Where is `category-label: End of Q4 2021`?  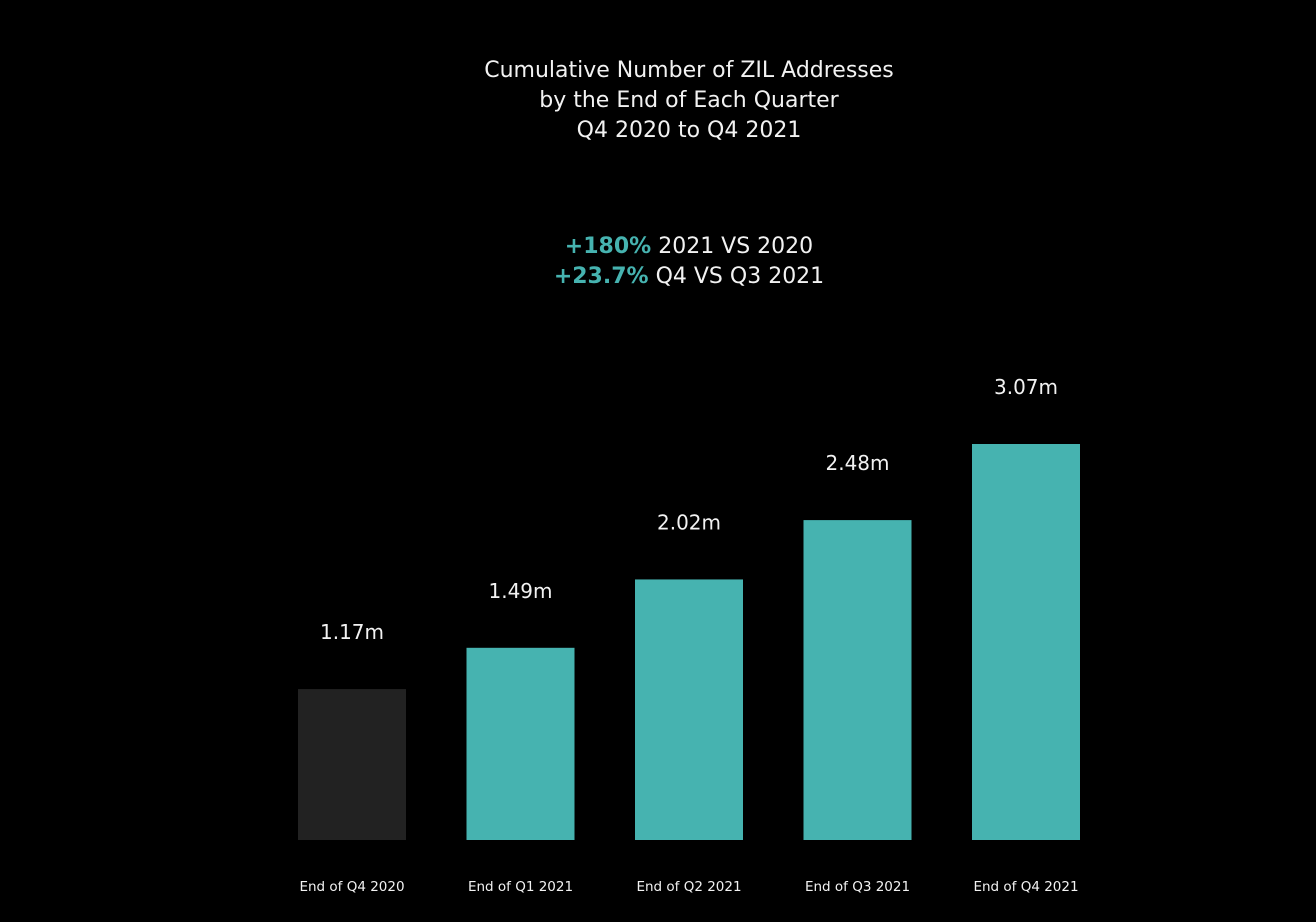 category-label: End of Q4 2021 is located at coordinates (1025, 887).